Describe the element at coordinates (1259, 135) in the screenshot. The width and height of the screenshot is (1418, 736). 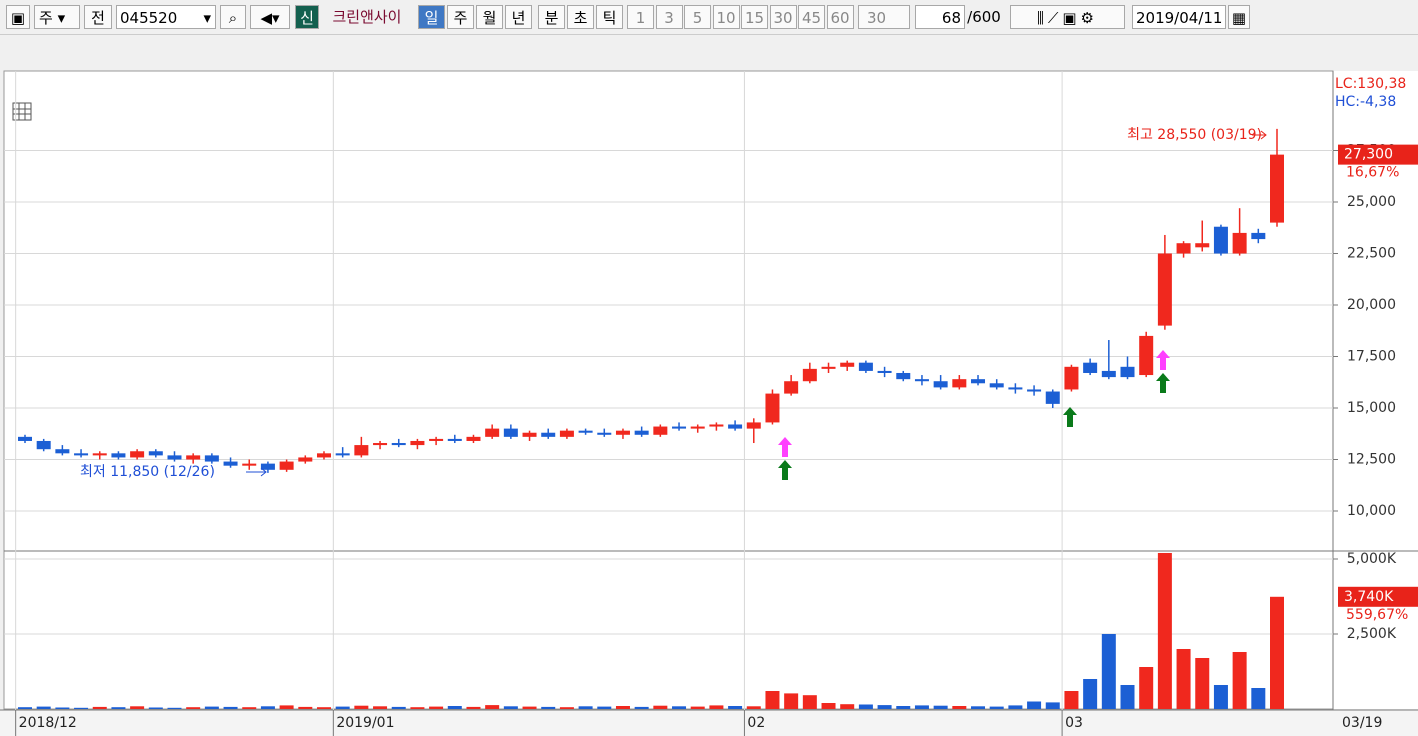
I see `high-arrow` at that location.